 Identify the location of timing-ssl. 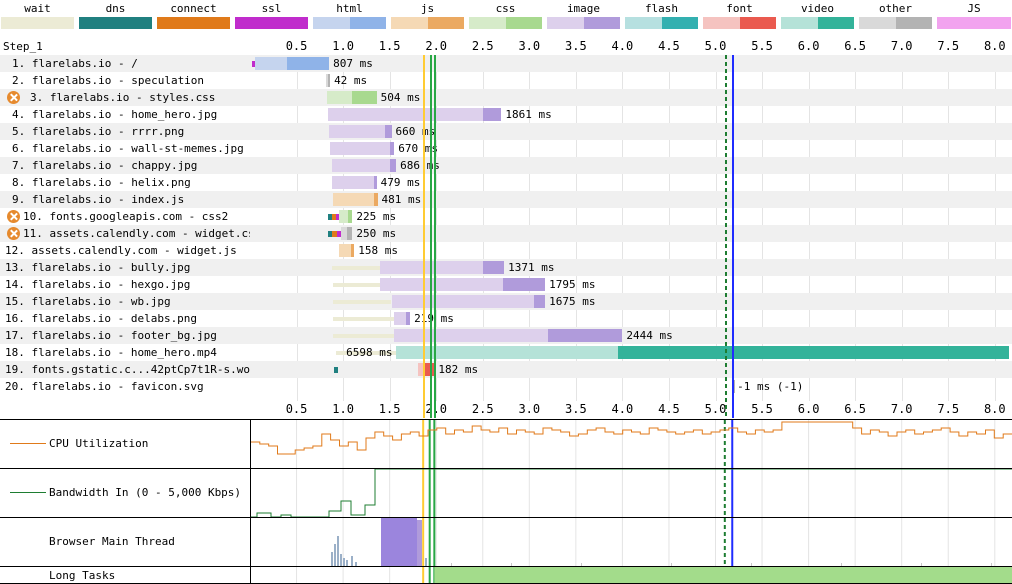
(339, 233).